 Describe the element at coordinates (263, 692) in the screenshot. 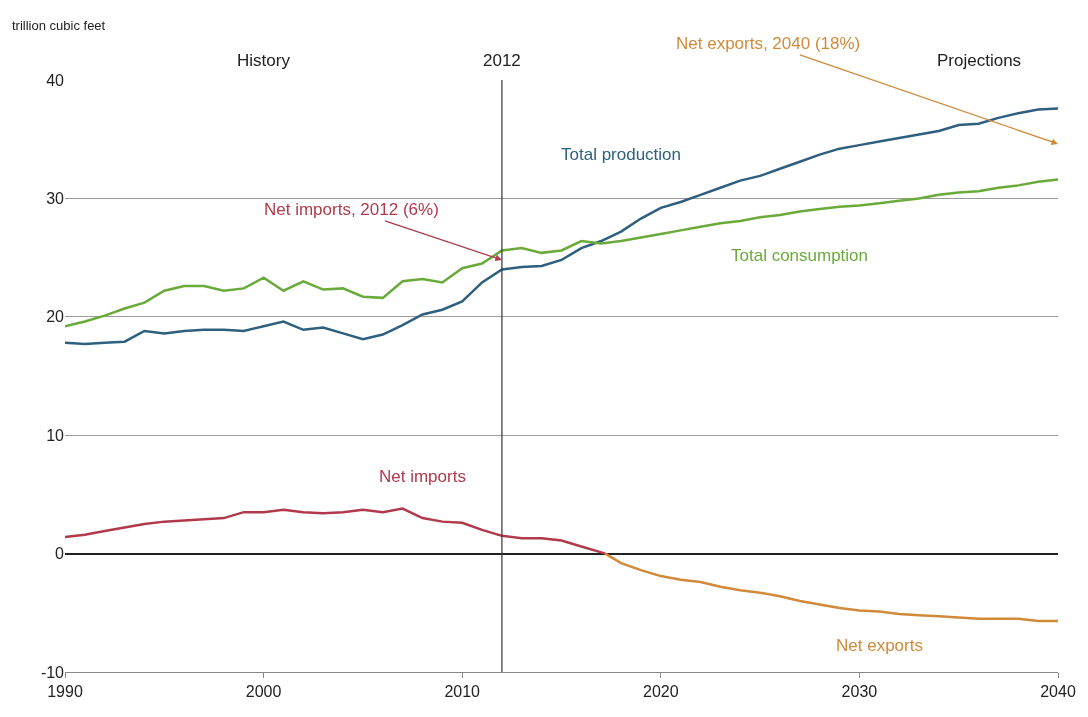

I see `x-tick-label: 2000` at that location.